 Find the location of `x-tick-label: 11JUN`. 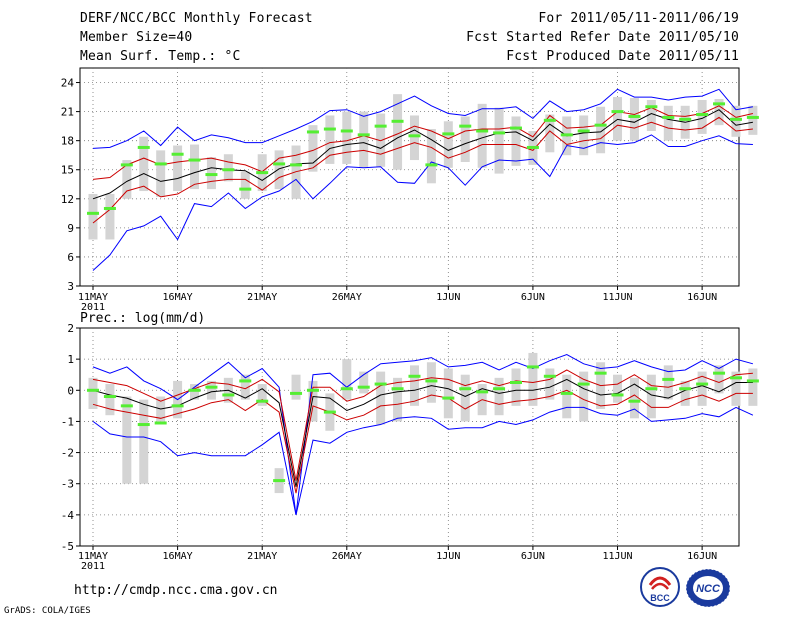

x-tick-label: 11JUN is located at coordinates (617, 556).